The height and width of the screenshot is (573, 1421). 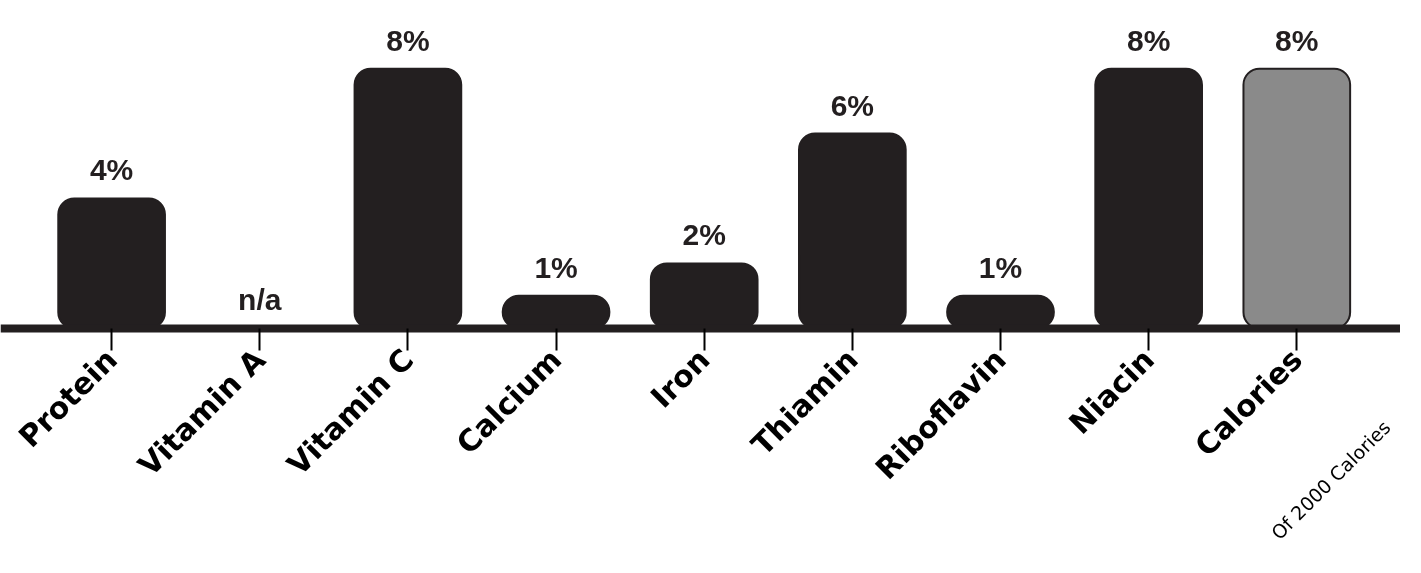 I want to click on data-label: 2%, so click(x=704, y=235).